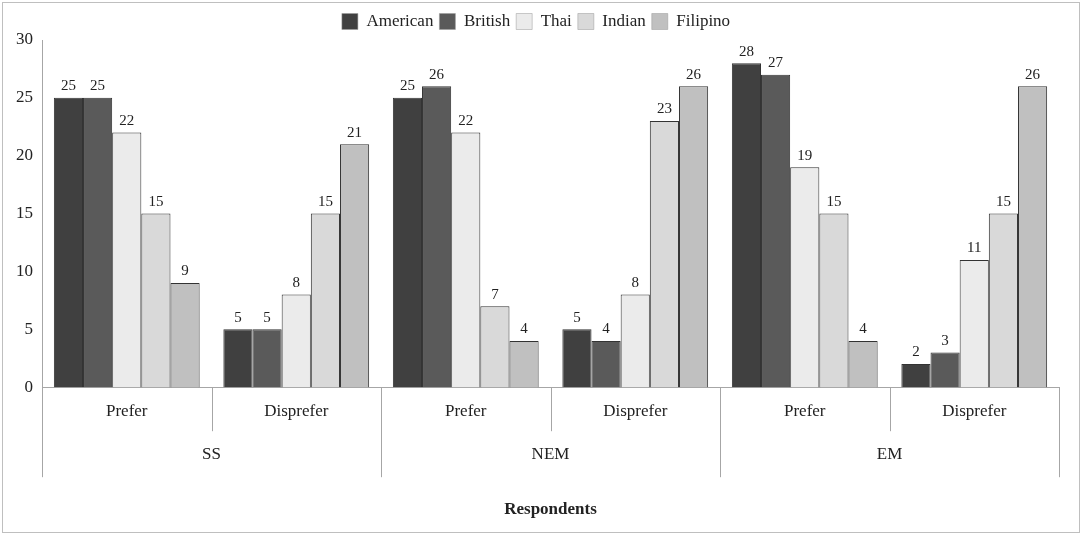 Image resolution: width=1084 pixels, height=537 pixels. What do you see at coordinates (185, 270) in the screenshot?
I see `data-label: 9` at bounding box center [185, 270].